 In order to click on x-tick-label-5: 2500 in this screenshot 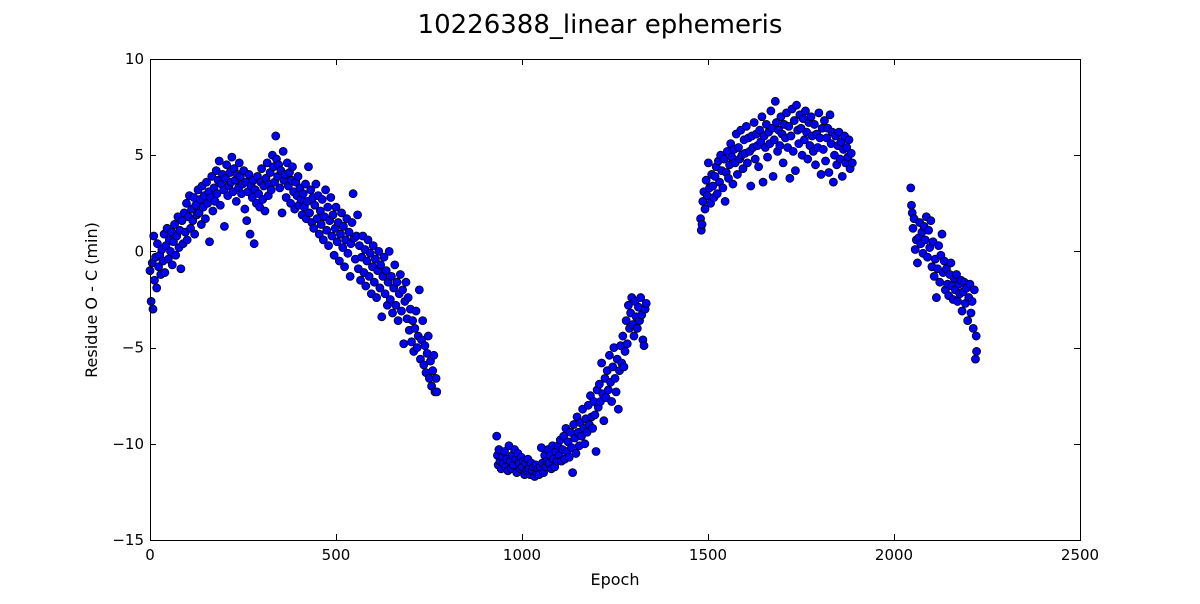, I will do `click(1080, 555)`.